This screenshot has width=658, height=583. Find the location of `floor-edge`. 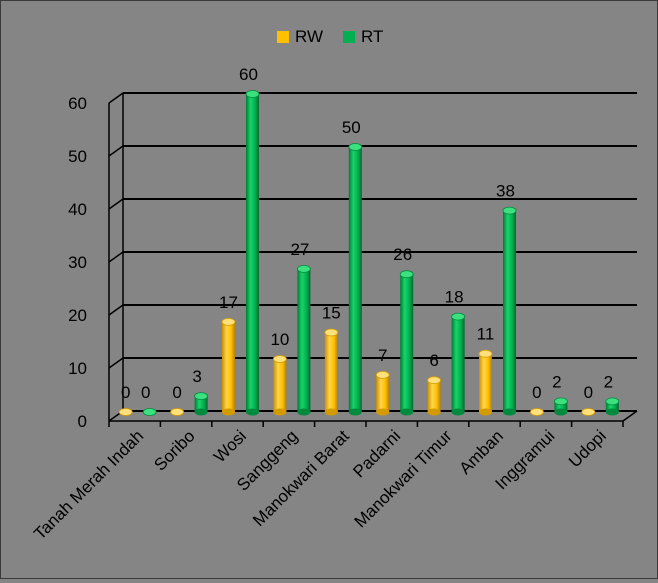

floor-edge is located at coordinates (630, 416).